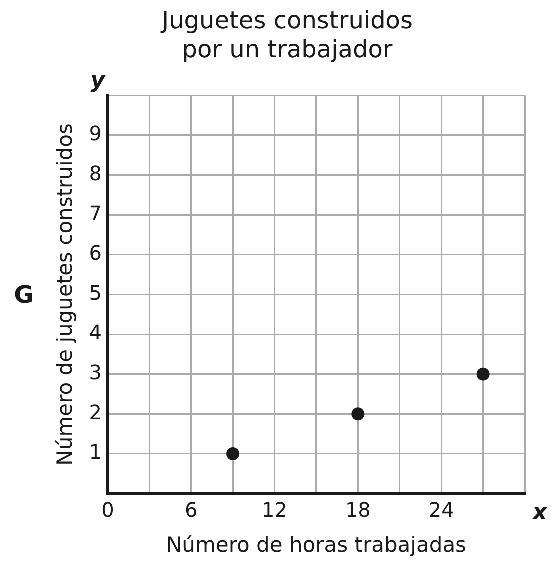 This screenshot has height=569, width=551. What do you see at coordinates (316, 544) in the screenshot?
I see `x-axis-title: Número de horas trabajadas` at bounding box center [316, 544].